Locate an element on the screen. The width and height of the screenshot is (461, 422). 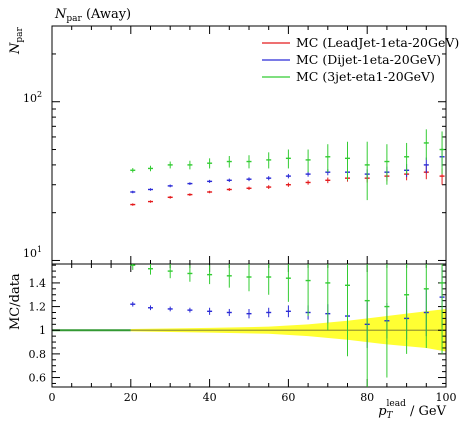
title-main: N is located at coordinates (60, 14).